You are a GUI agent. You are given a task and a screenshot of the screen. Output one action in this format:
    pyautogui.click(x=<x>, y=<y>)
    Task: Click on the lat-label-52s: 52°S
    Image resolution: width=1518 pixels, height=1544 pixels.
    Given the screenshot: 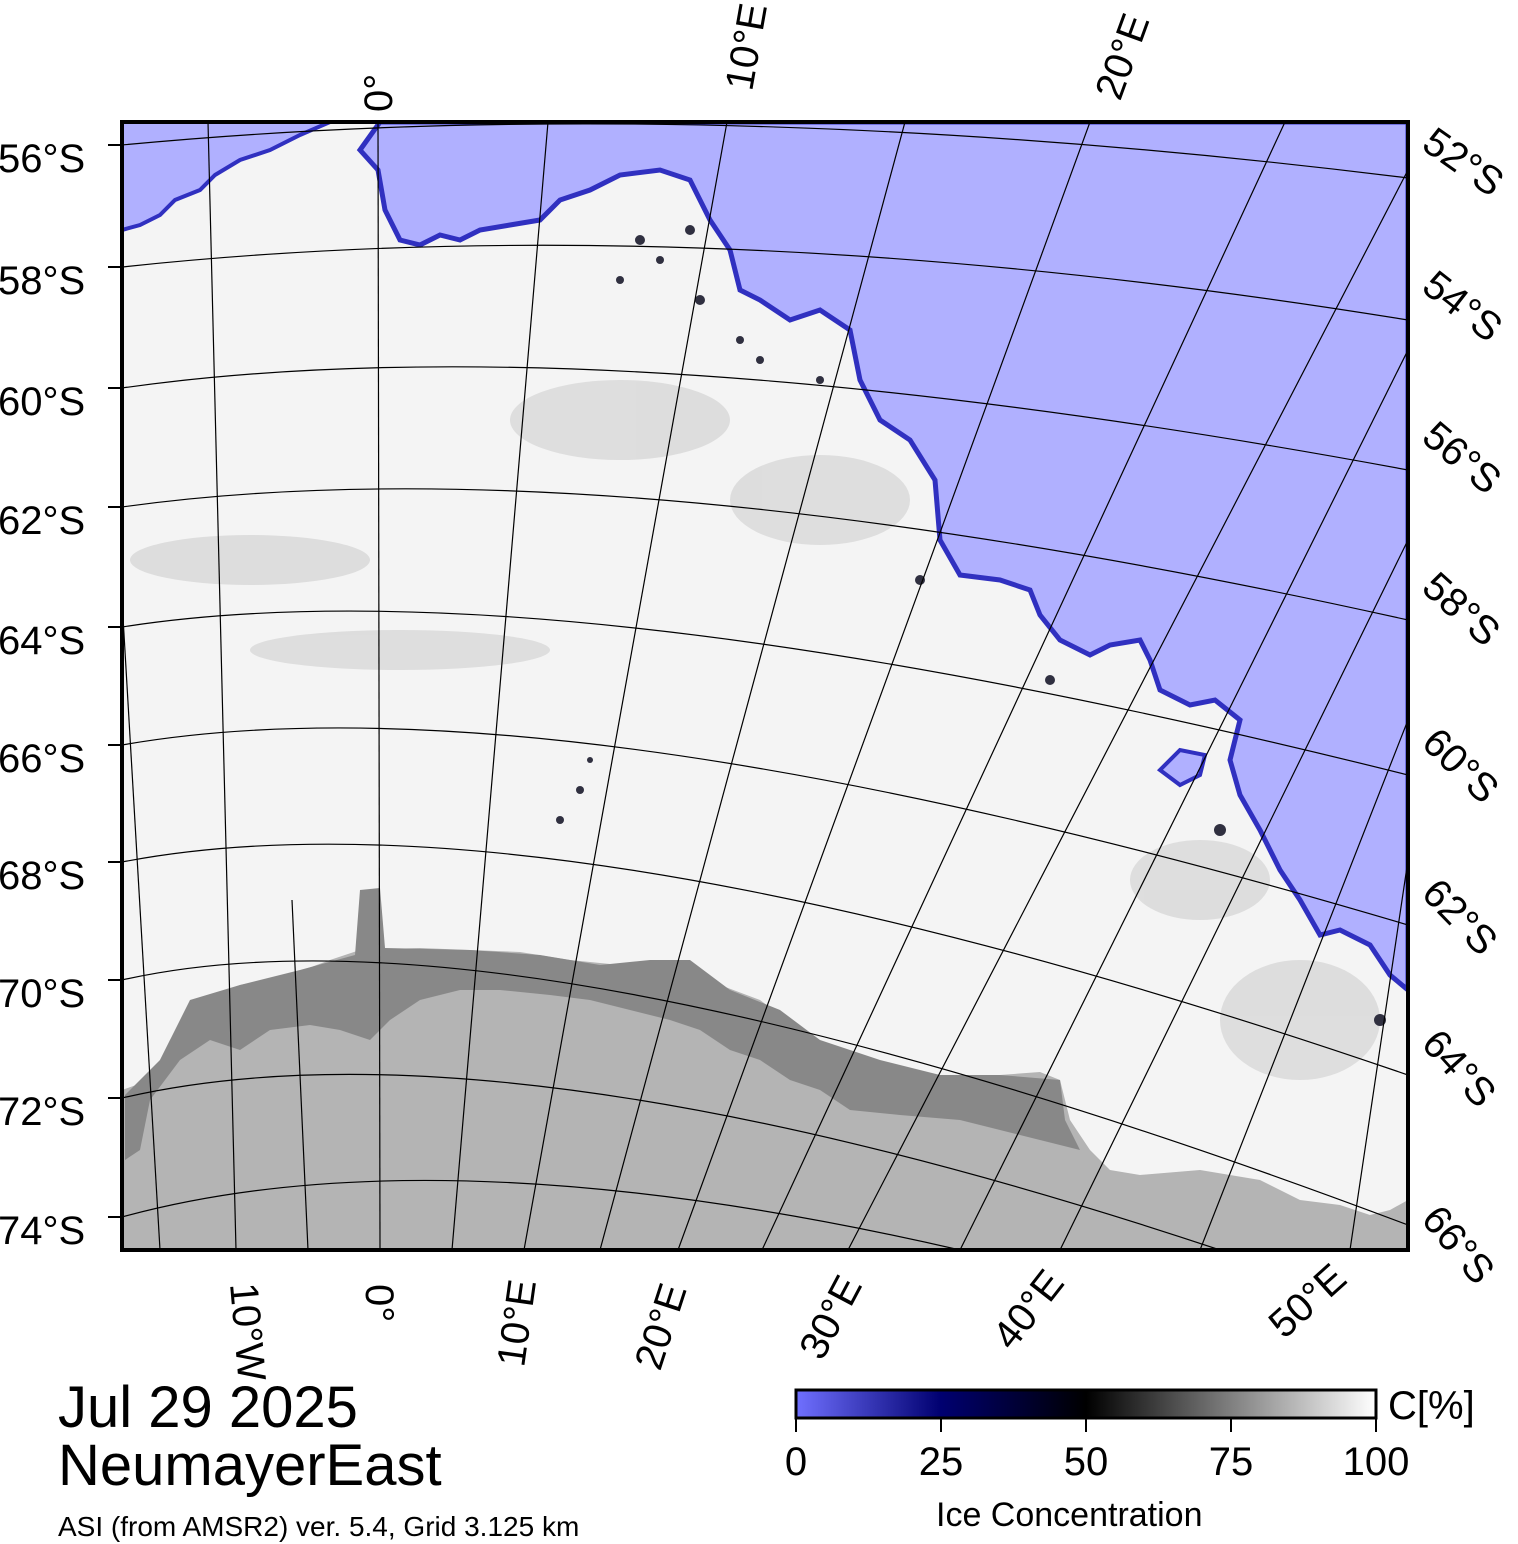 What is the action you would take?
    pyautogui.click(x=1463, y=162)
    